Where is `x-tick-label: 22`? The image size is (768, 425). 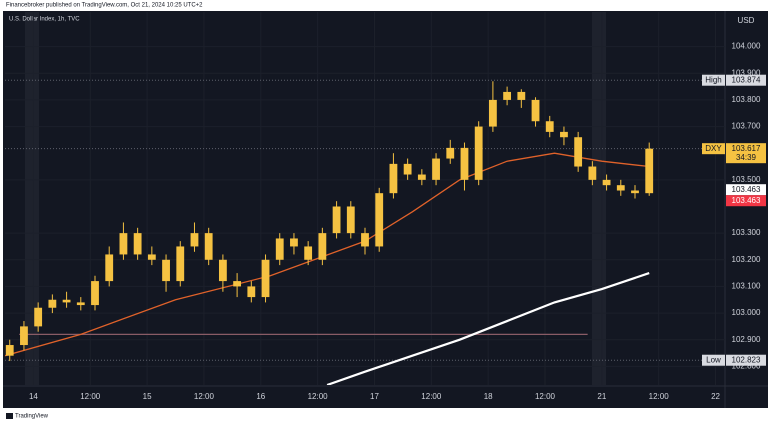 x-tick-label: 22 is located at coordinates (715, 396).